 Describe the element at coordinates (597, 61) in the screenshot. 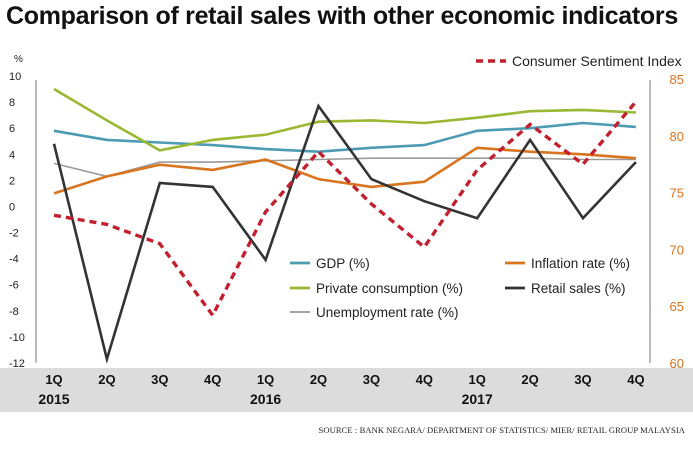

I see `legend-label-consumer-sentiment: Consumer Sentiment Index` at that location.